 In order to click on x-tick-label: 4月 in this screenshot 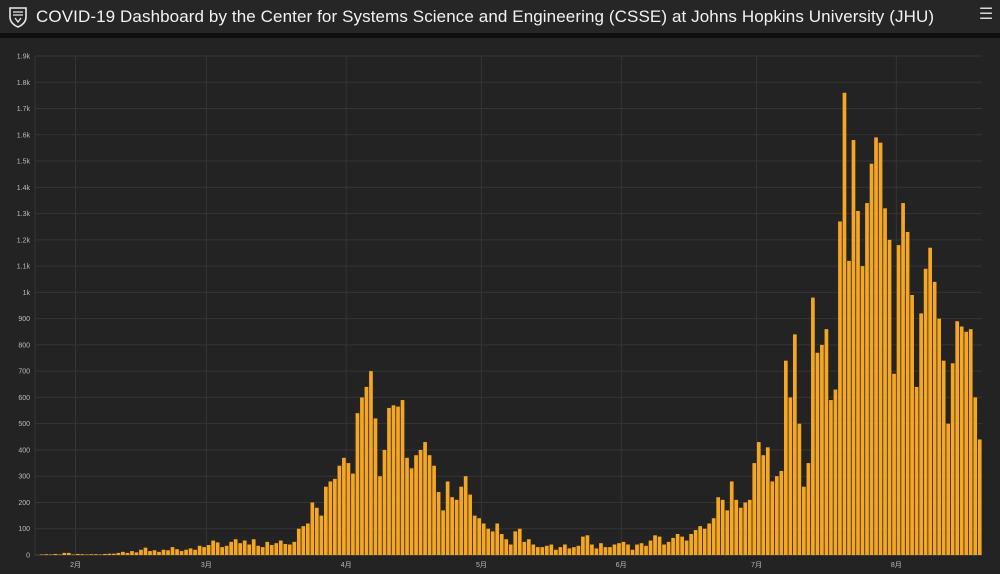, I will do `click(346, 565)`.